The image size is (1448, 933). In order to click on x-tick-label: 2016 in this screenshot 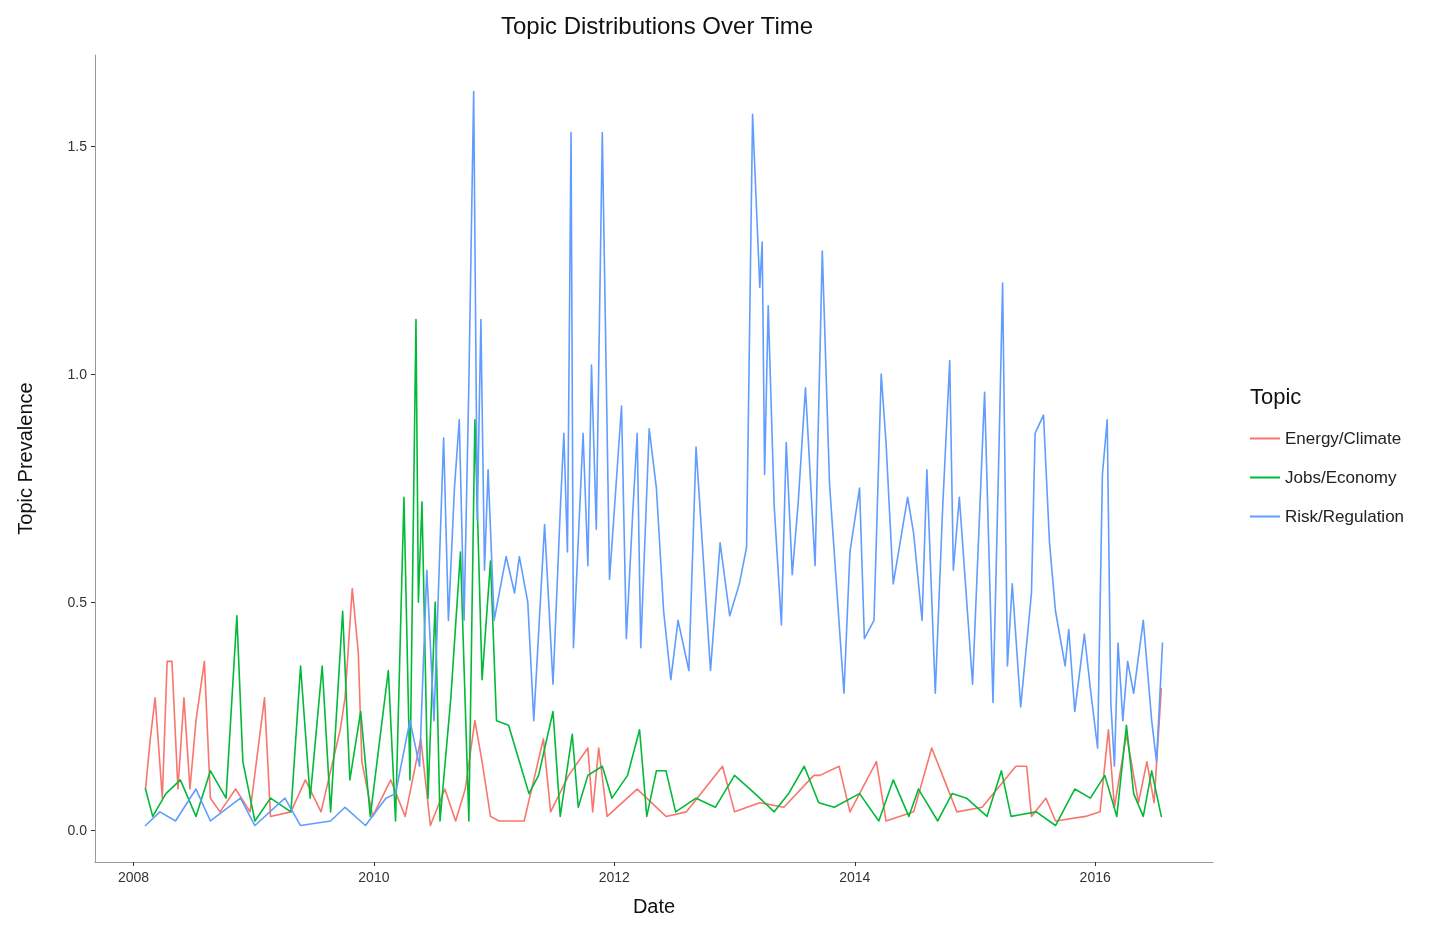, I will do `click(1095, 877)`.